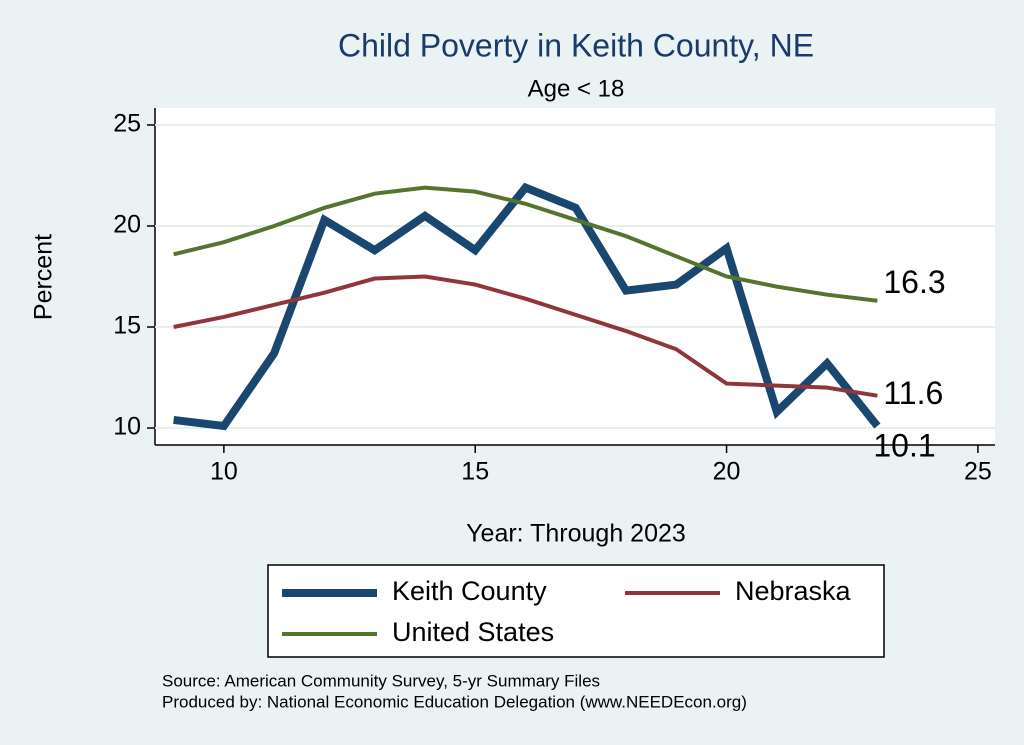 The width and height of the screenshot is (1024, 745). What do you see at coordinates (913, 393) in the screenshot?
I see `end-label: 11.6` at bounding box center [913, 393].